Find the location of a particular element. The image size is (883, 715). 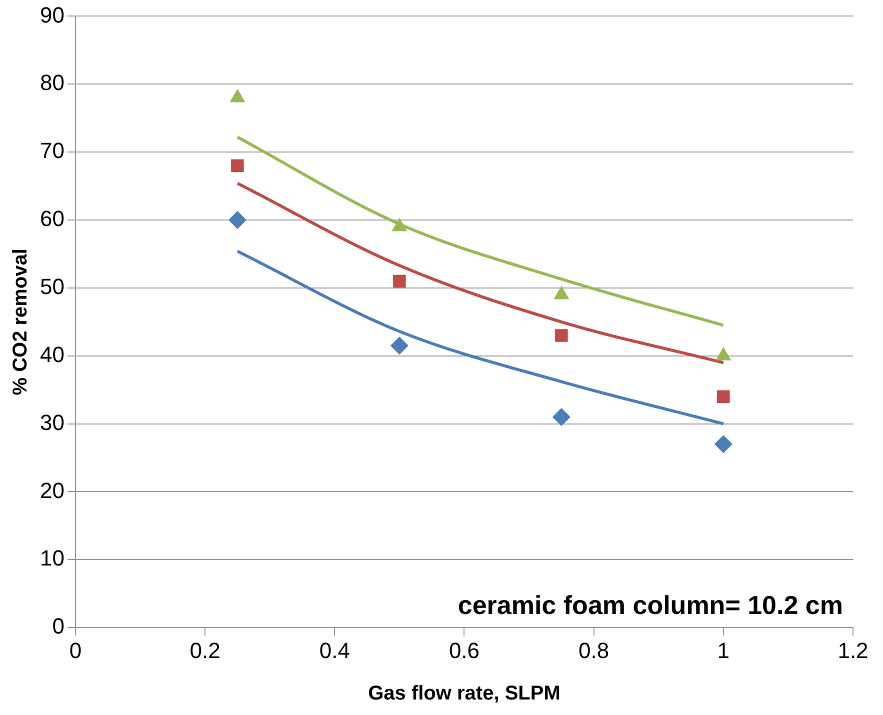

x-tick-label: 1.2 is located at coordinates (853, 650).